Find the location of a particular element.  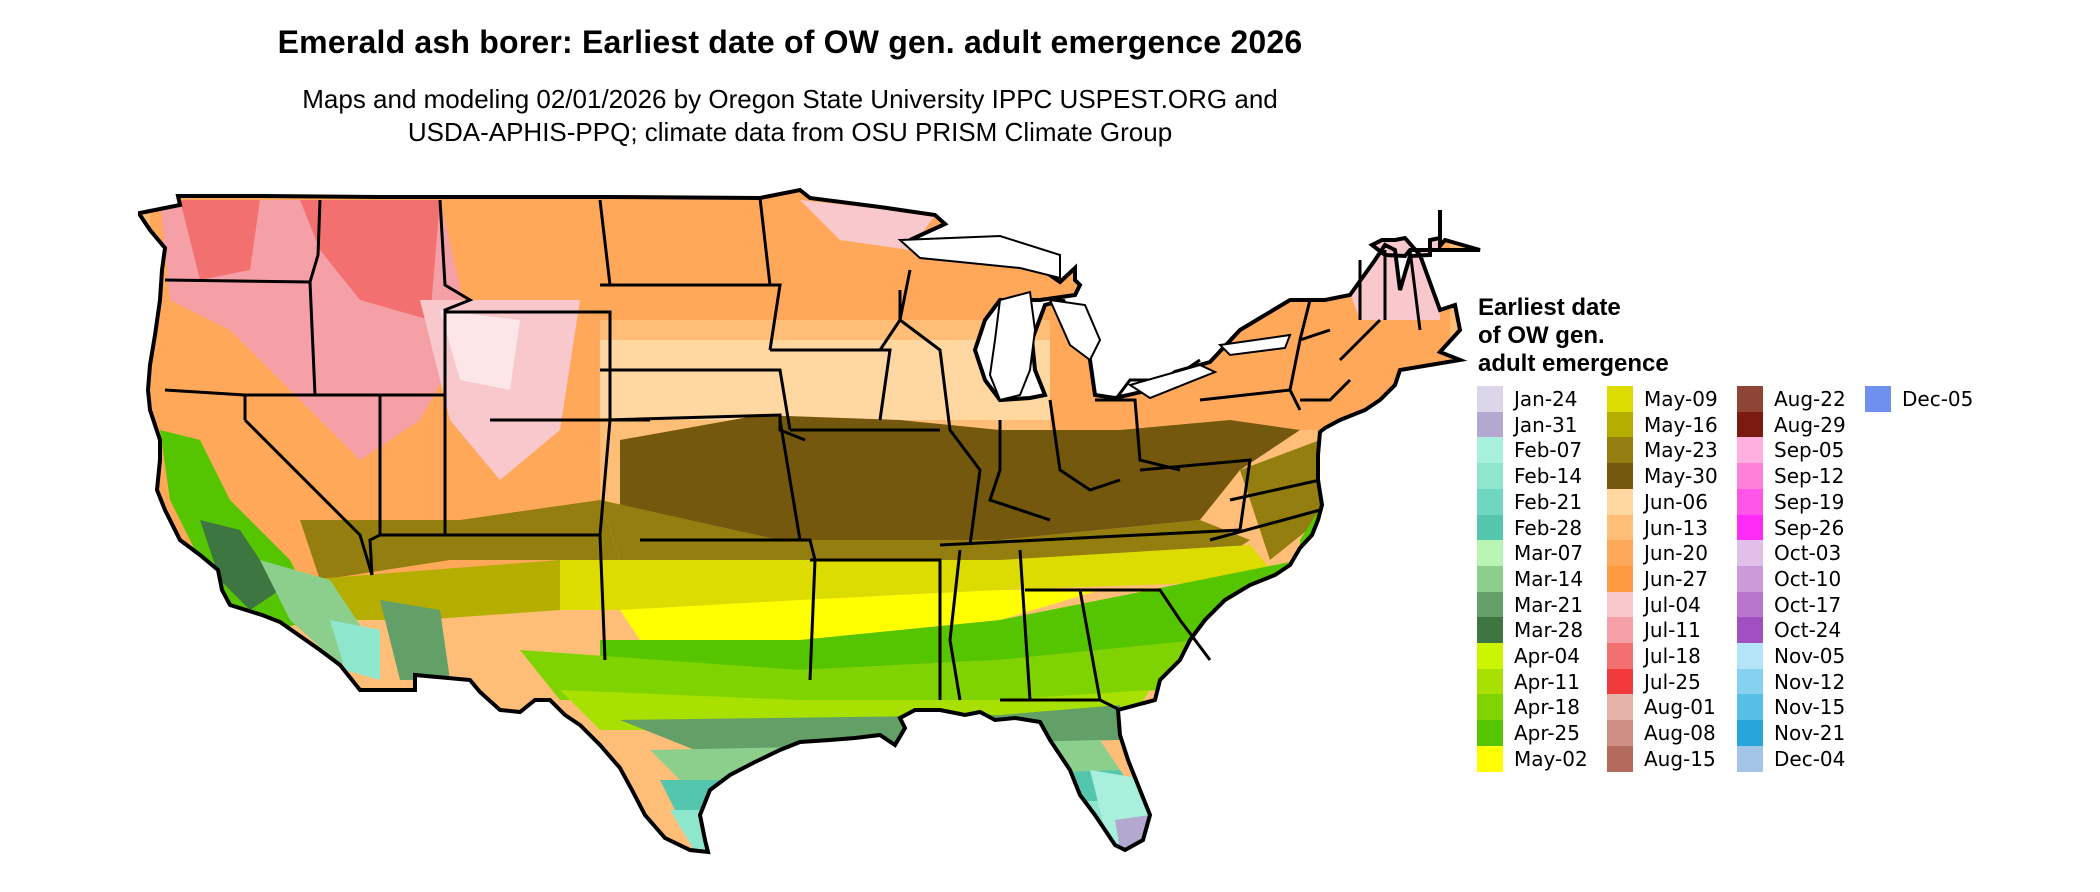

legend-label: Jun-27 is located at coordinates (1676, 579).